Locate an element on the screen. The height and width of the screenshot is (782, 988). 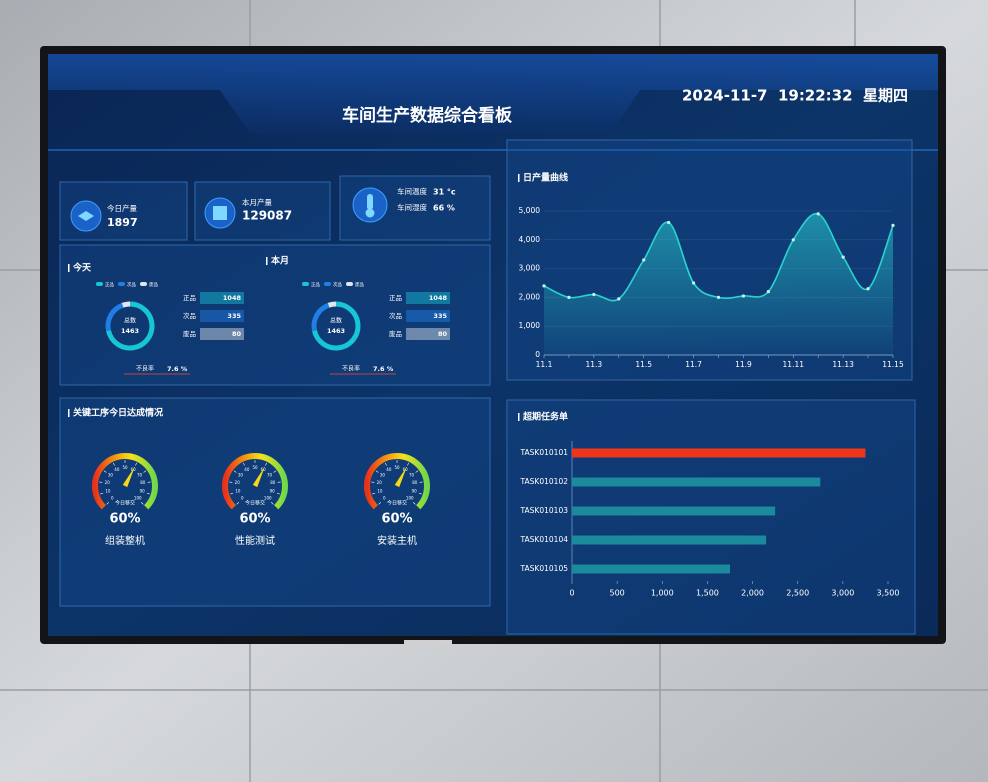
line-area is located at coordinates (718, 284).